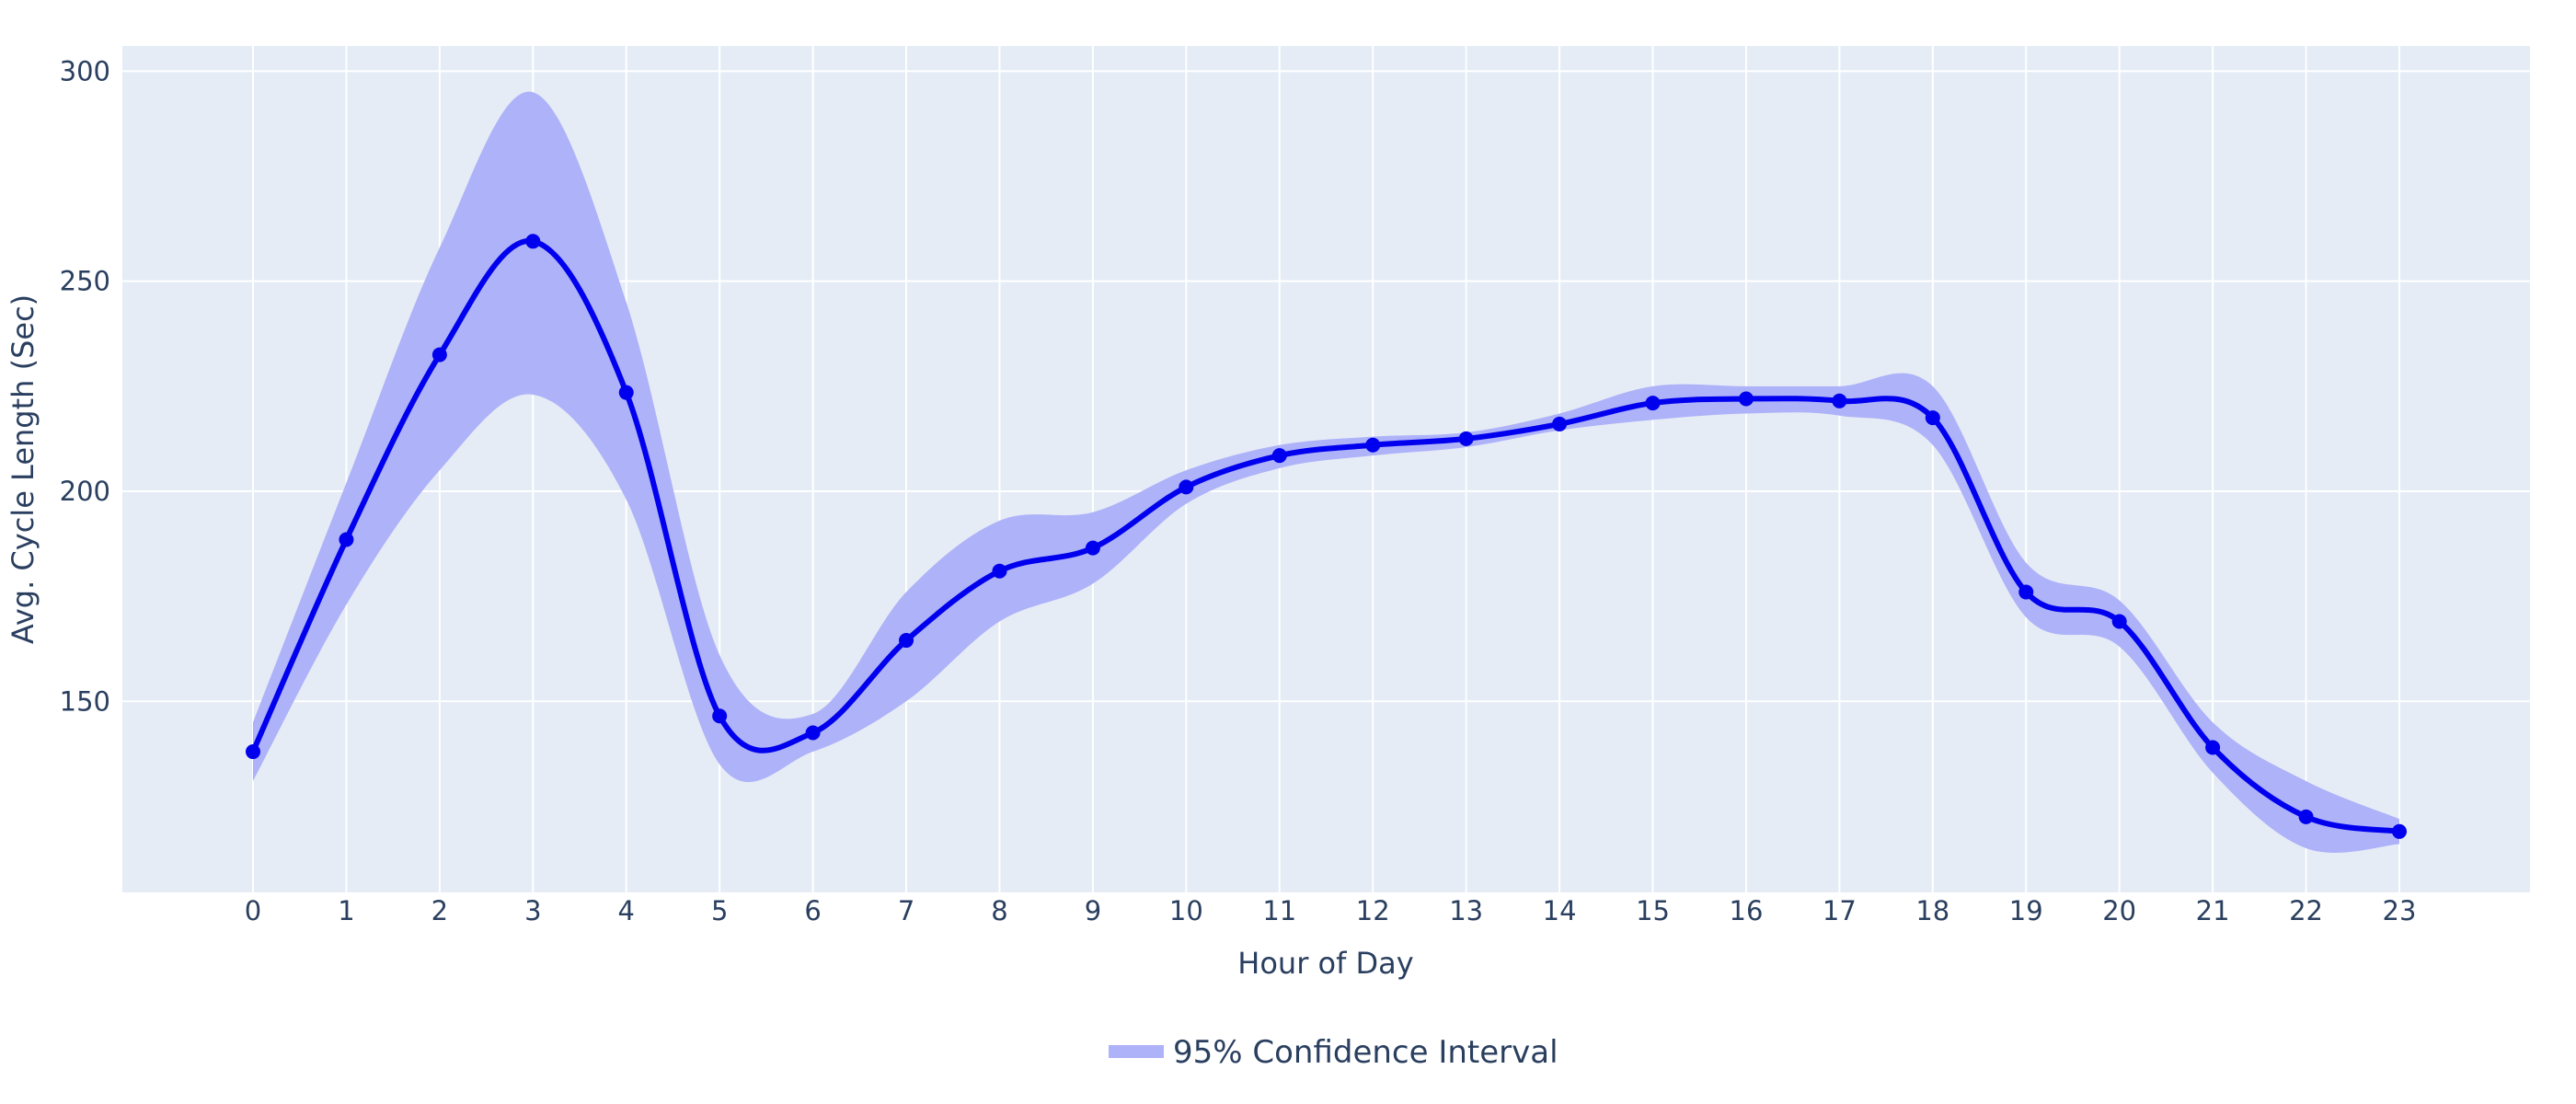 The width and height of the screenshot is (2576, 1104). Describe the element at coordinates (999, 910) in the screenshot. I see `x-tick-label: 8` at that location.